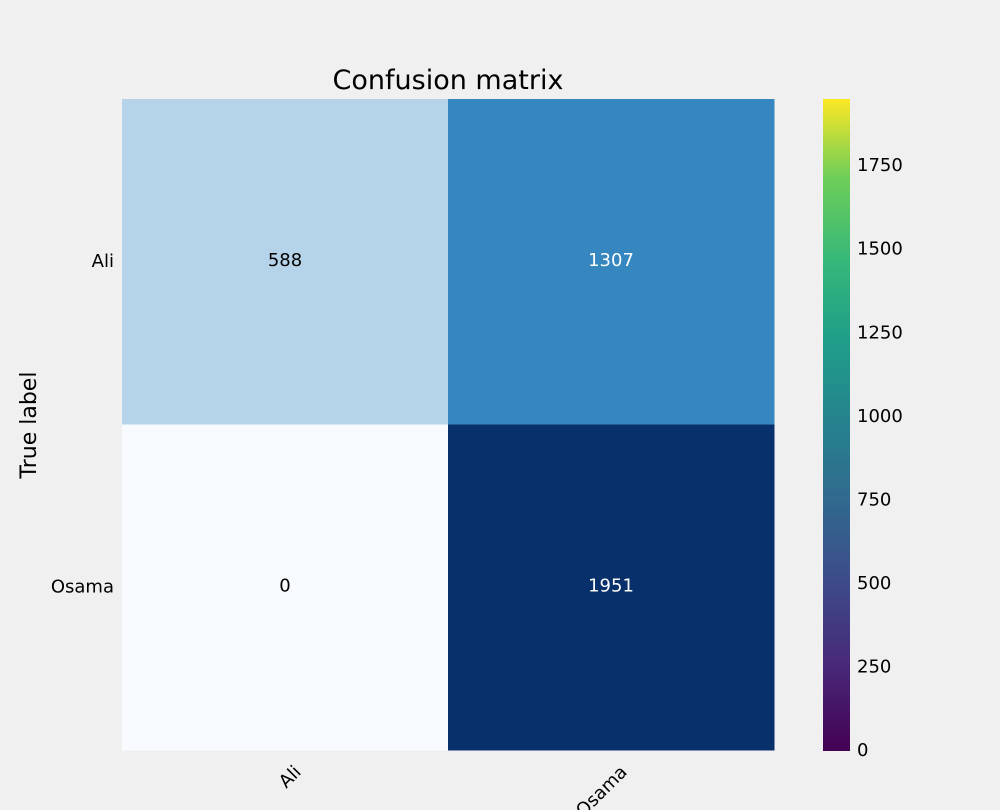  What do you see at coordinates (836, 425) in the screenshot?
I see `colorbar` at bounding box center [836, 425].